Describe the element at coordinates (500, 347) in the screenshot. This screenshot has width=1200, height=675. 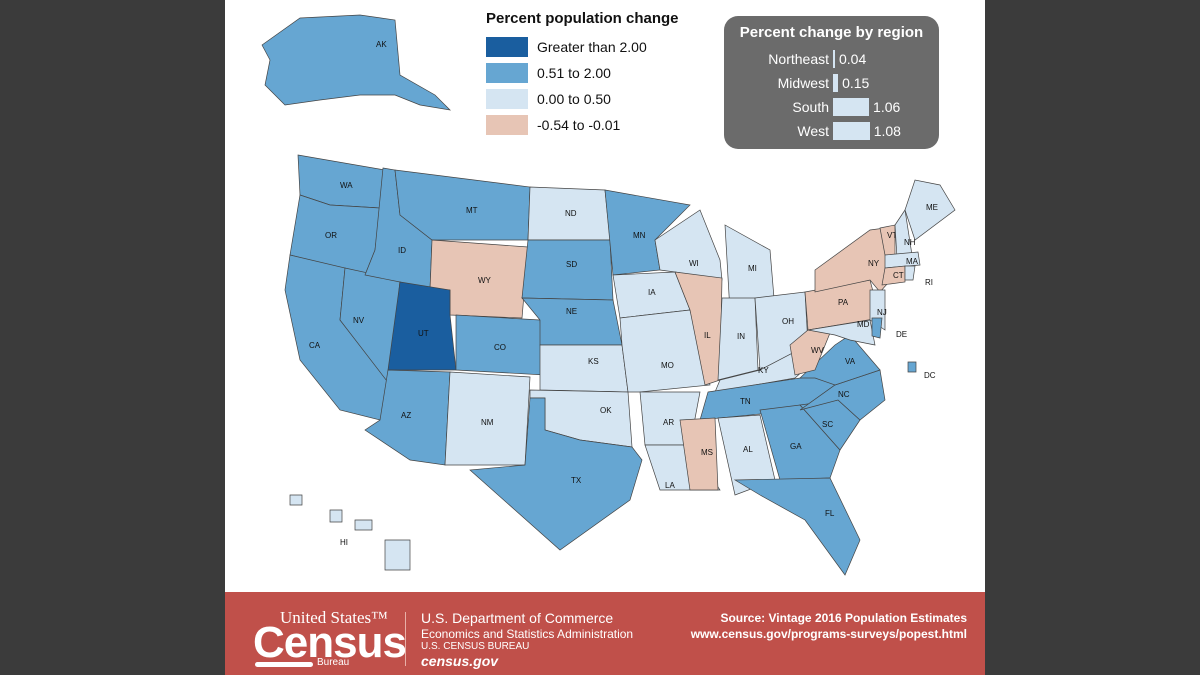
I see `state-label: CO` at that location.